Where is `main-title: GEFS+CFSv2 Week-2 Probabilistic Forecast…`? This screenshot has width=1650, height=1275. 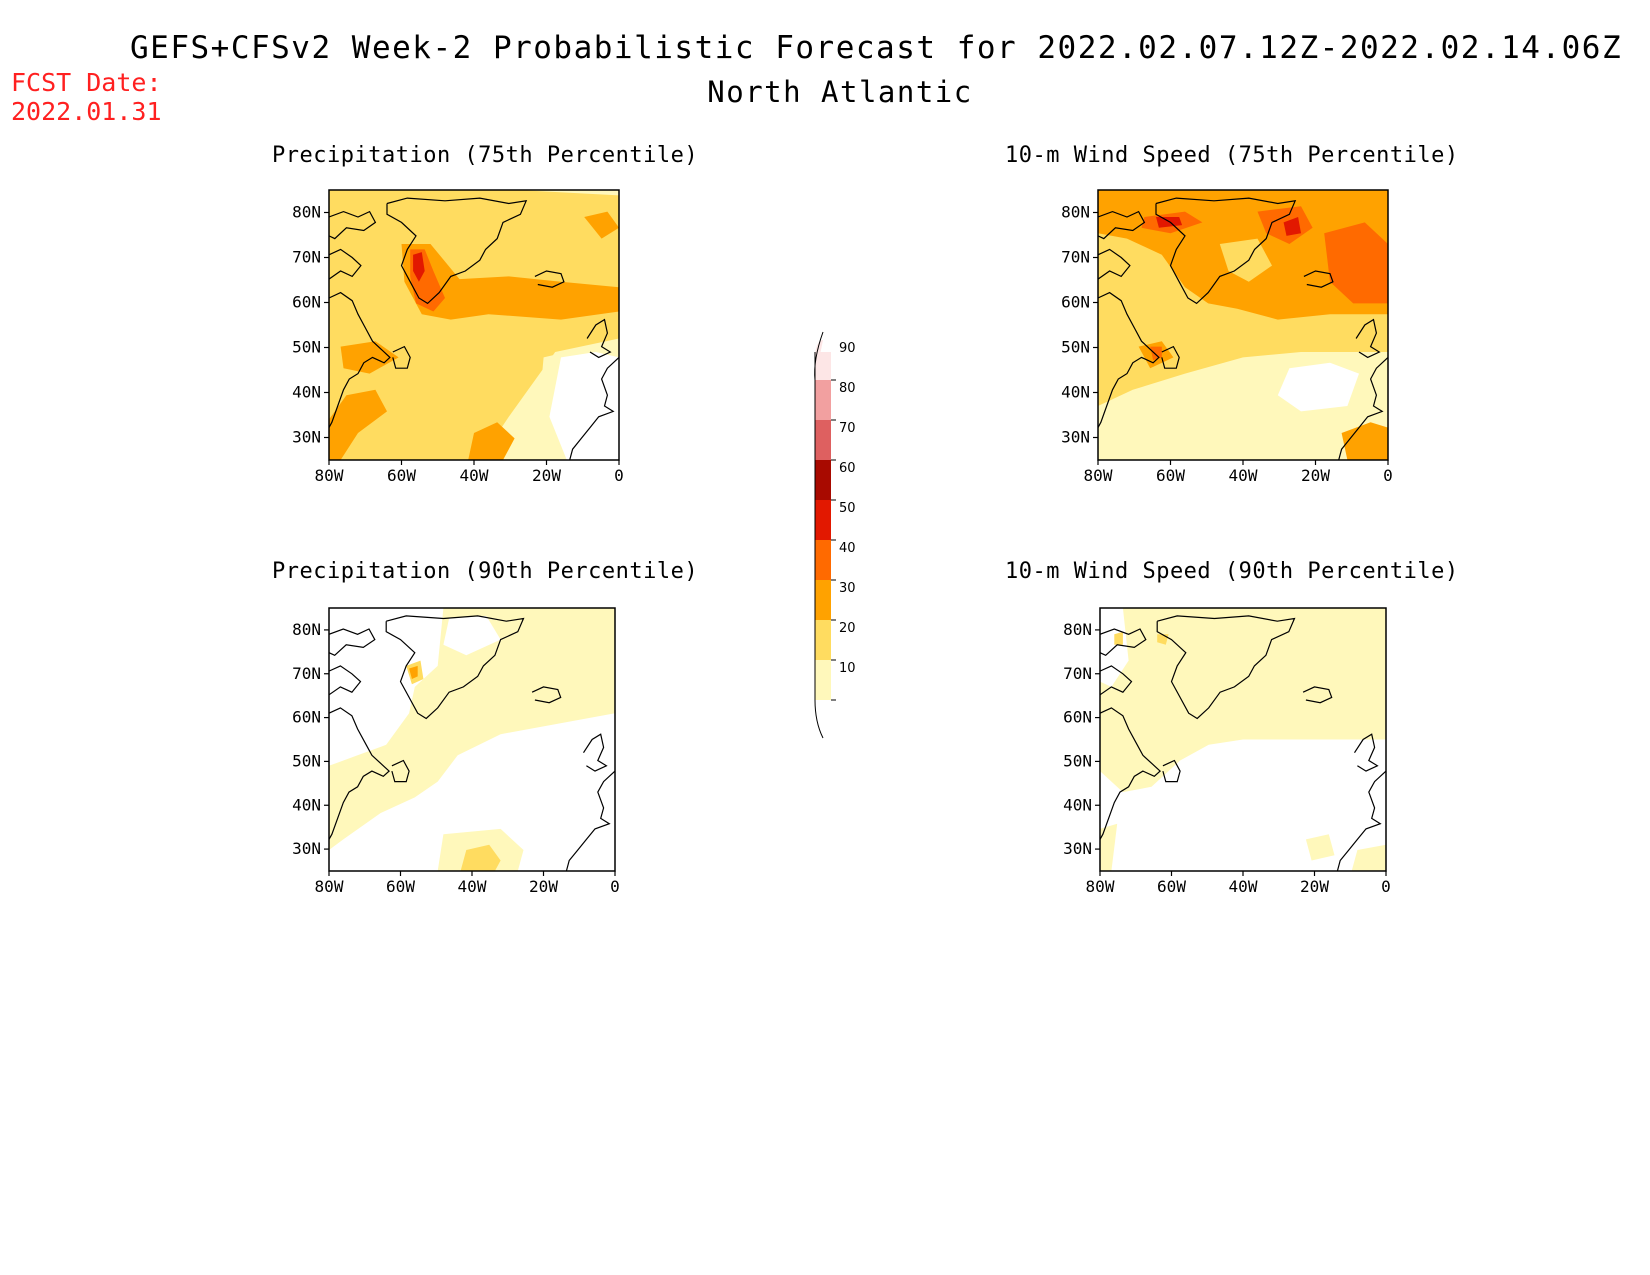 main-title: GEFS+CFSv2 Week-2 Probabilistic Forecast… is located at coordinates (876, 48).